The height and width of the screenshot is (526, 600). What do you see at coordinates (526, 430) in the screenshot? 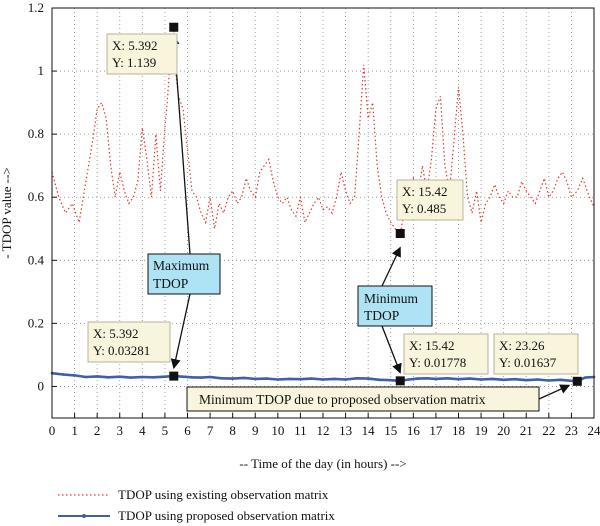
I see `x-tick-label: 21` at bounding box center [526, 430].